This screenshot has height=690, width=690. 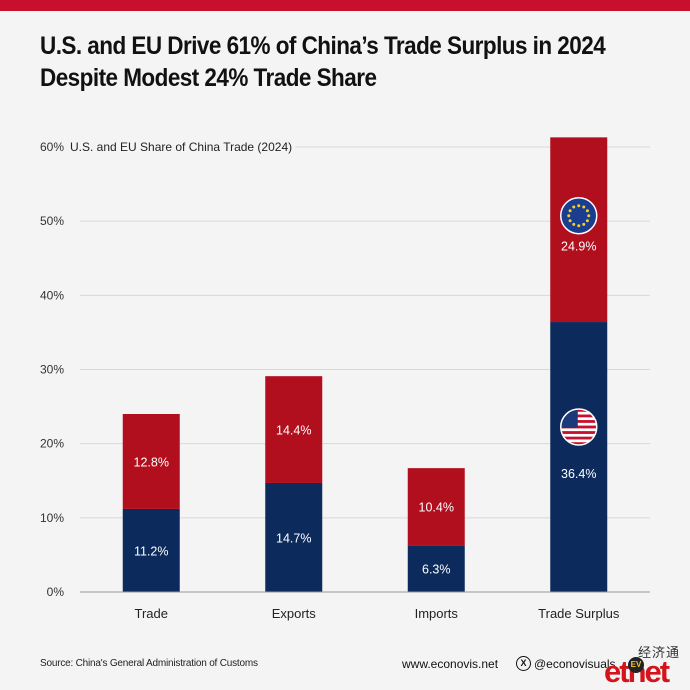 I want to click on data-label-us: 14.7%, so click(x=293, y=538).